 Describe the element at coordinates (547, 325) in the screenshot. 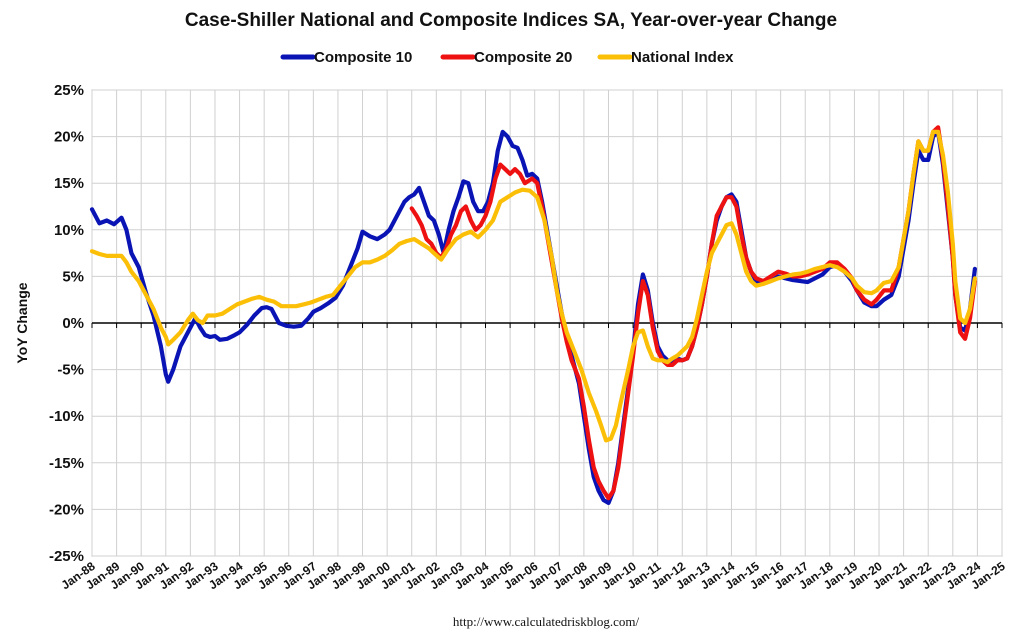

I see `zero-axis-group` at that location.